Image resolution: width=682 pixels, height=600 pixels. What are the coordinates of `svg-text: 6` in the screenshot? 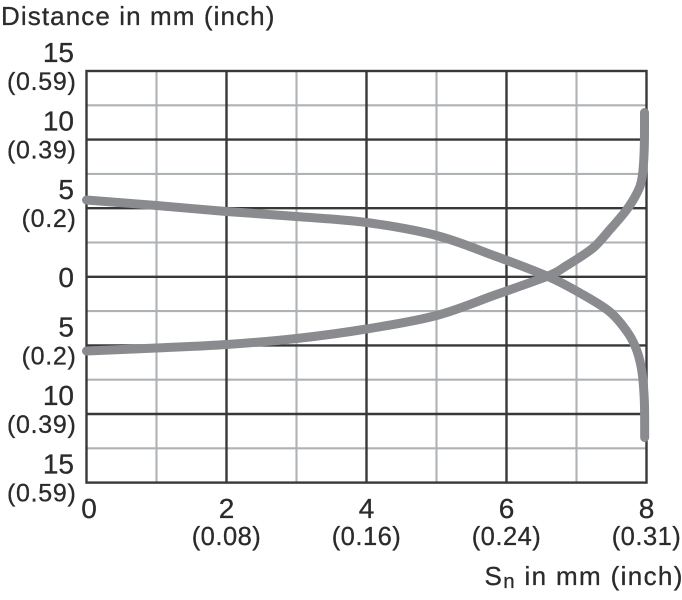 It's located at (507, 508).